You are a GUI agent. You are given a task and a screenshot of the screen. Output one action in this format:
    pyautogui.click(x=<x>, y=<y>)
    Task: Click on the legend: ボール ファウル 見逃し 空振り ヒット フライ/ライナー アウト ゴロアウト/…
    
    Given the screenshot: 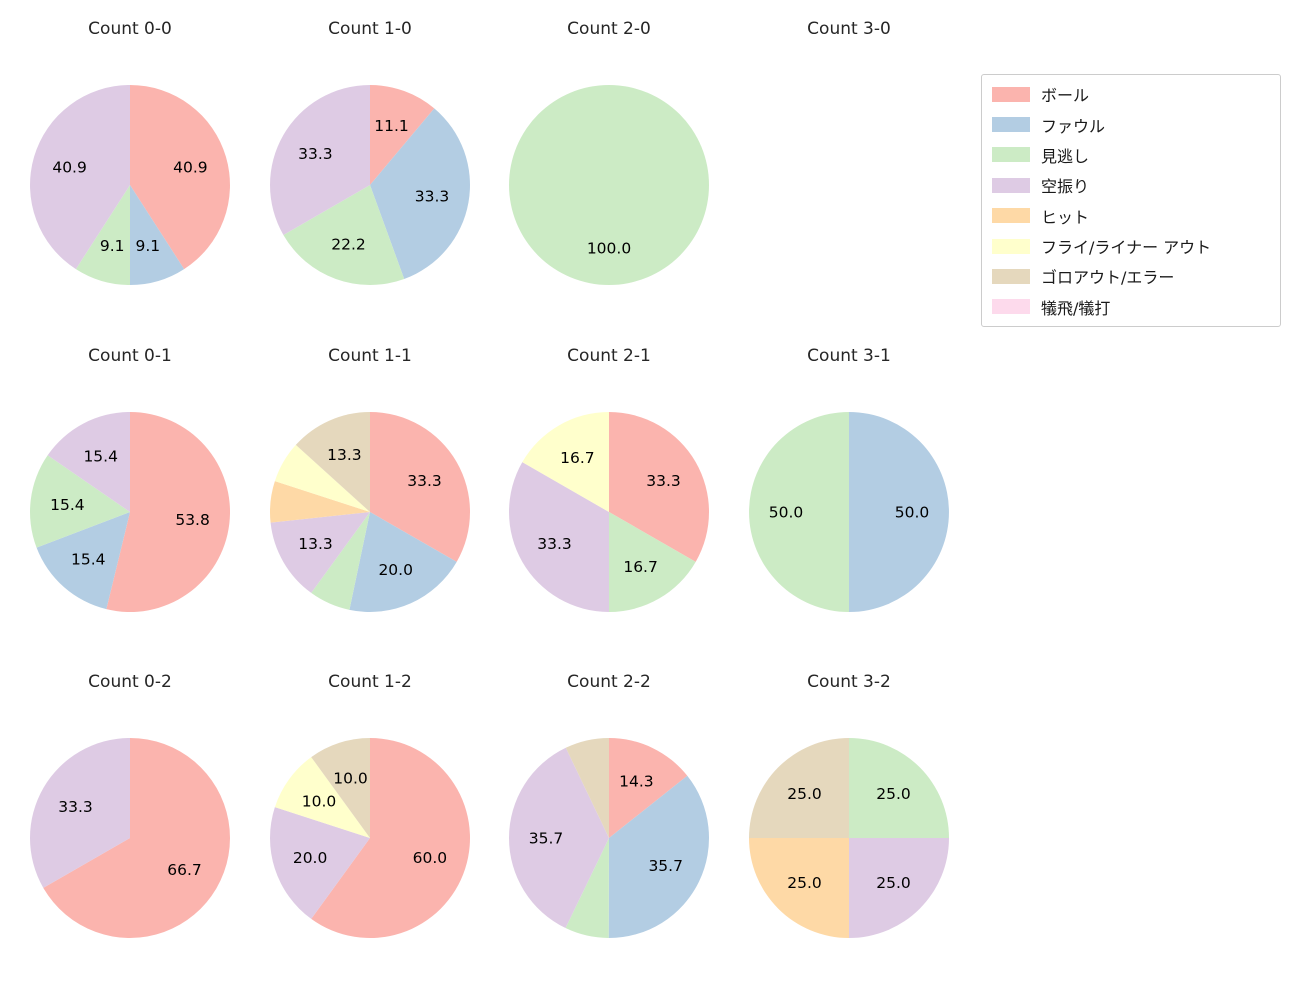 What is the action you would take?
    pyautogui.click(x=1131, y=200)
    